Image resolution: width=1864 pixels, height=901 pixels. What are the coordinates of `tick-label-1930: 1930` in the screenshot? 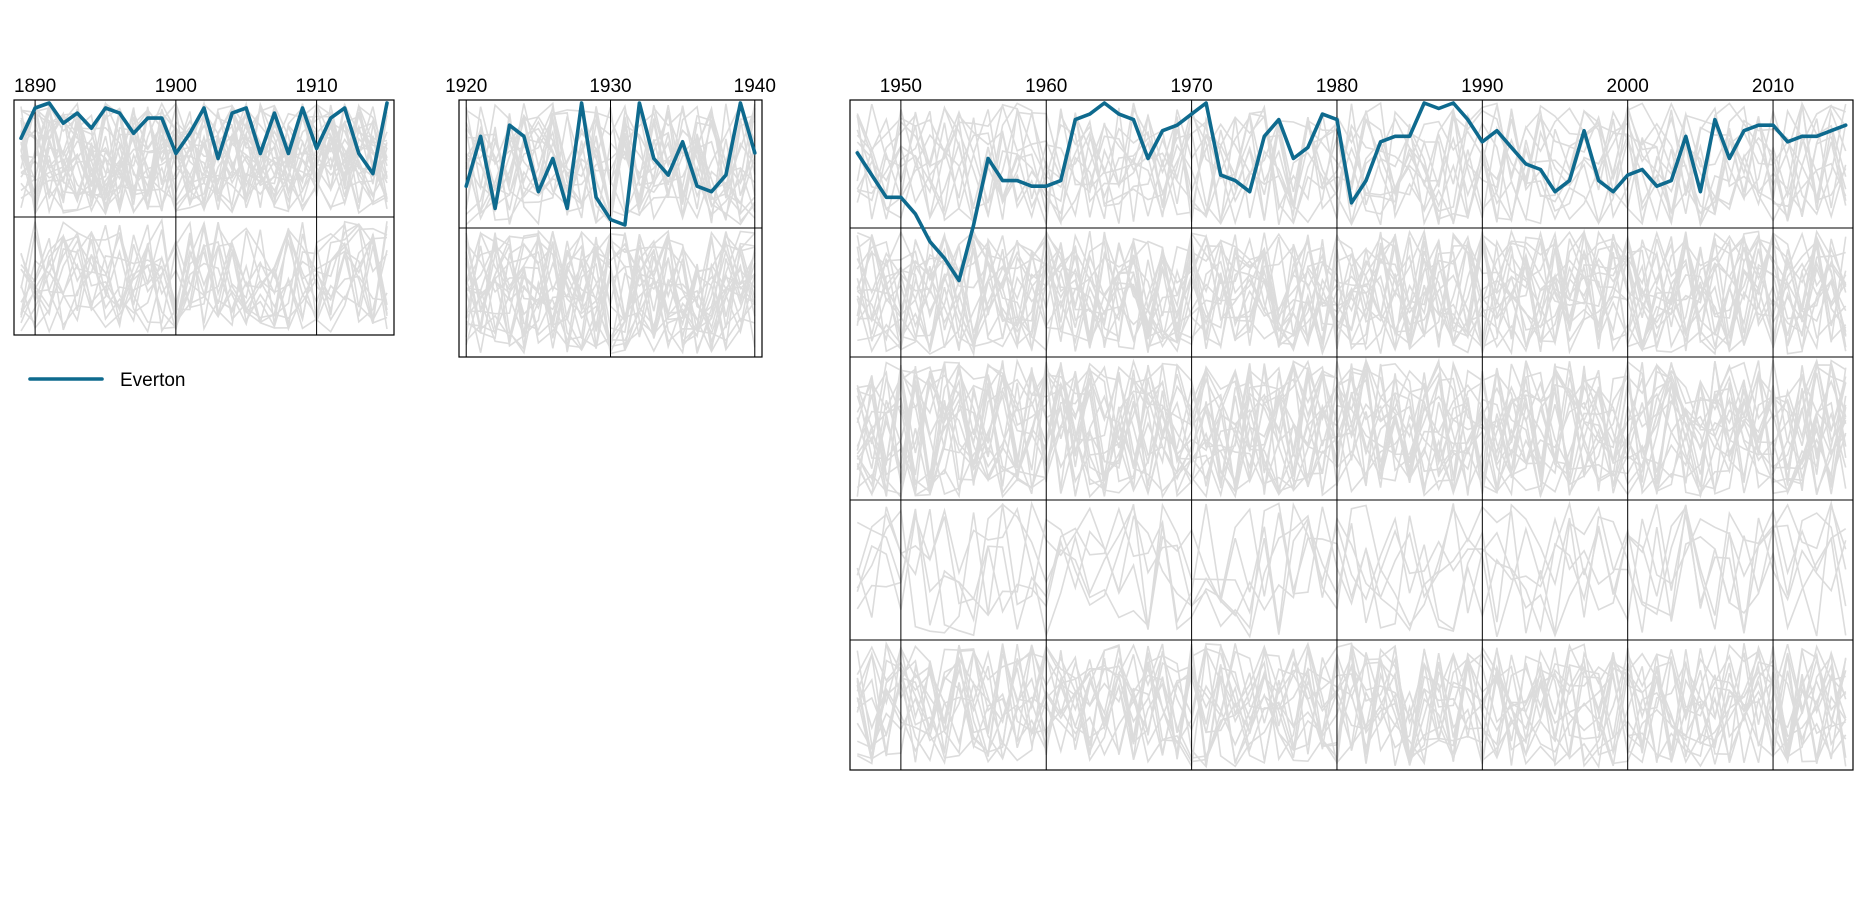 It's located at (610, 86).